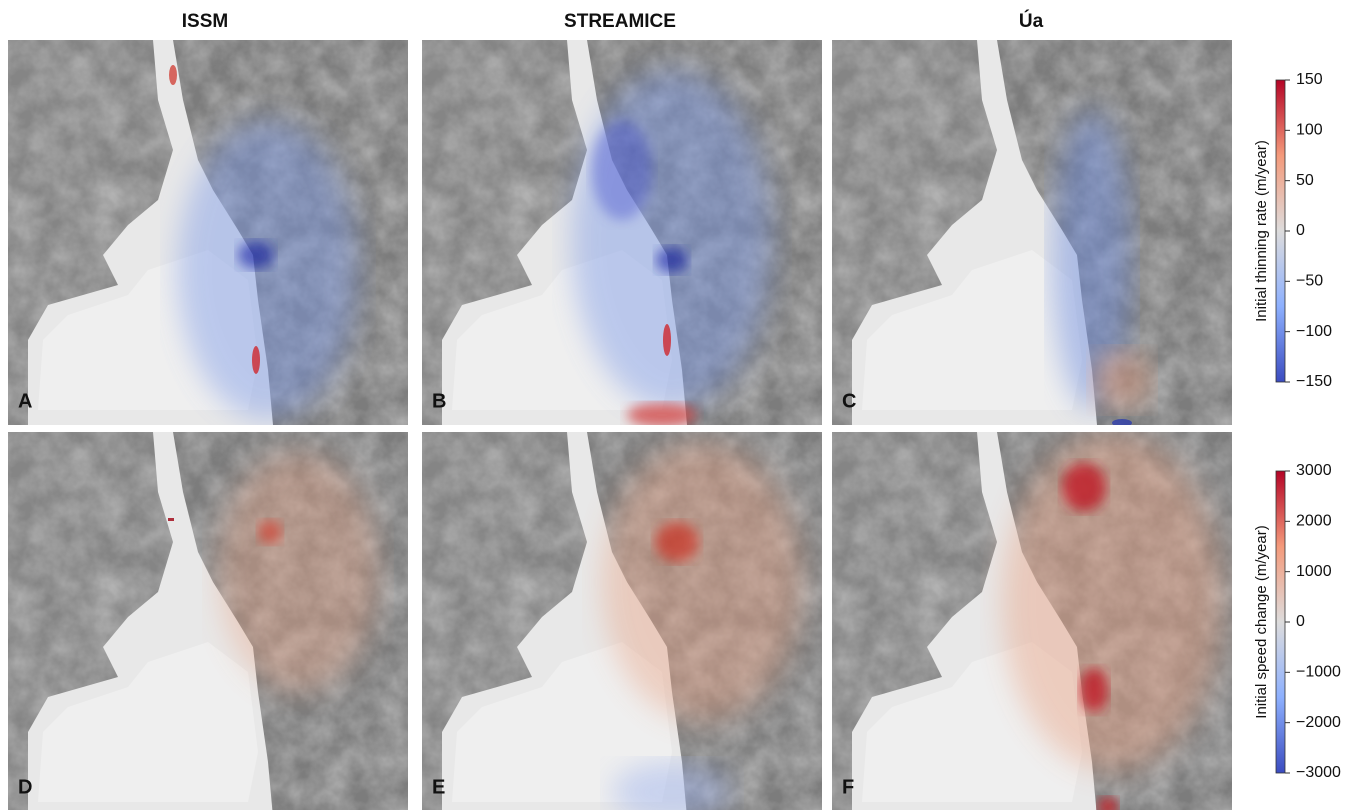 The width and height of the screenshot is (1361, 810). I want to click on map-panel: D, so click(208, 621).